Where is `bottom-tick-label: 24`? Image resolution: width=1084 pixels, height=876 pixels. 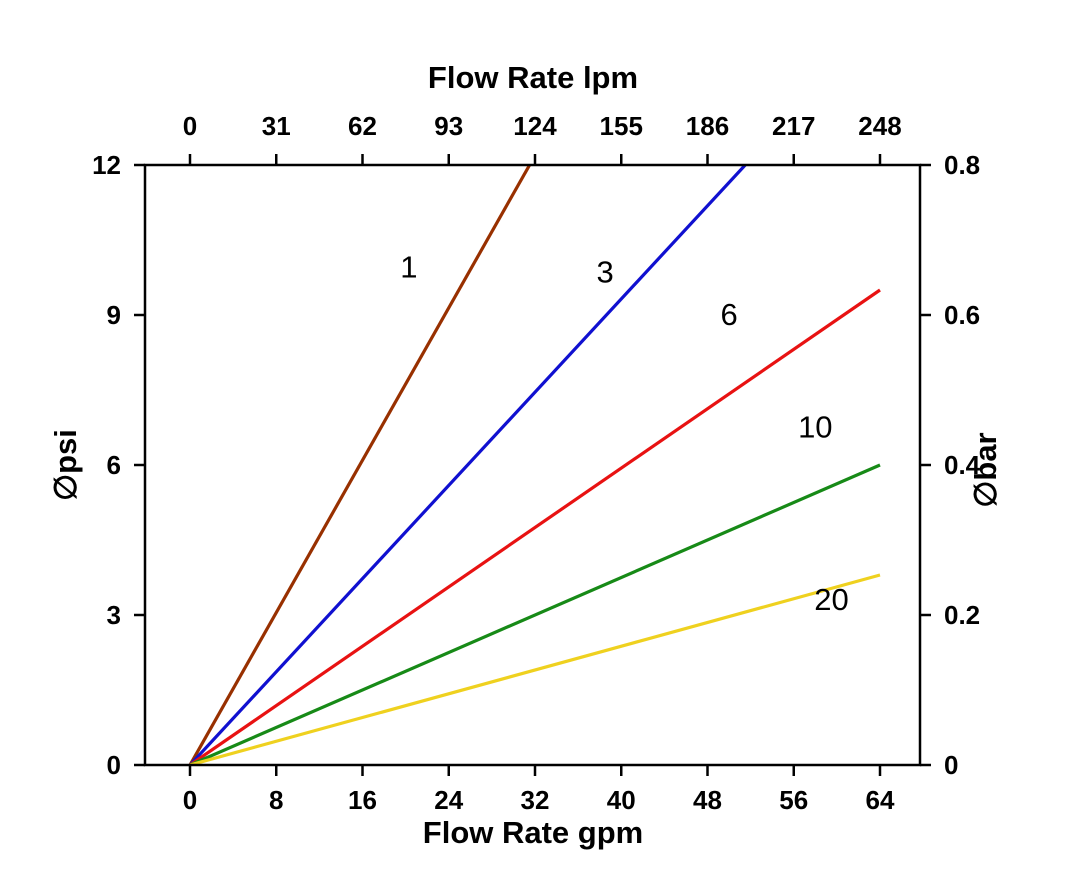
bottom-tick-label: 24 is located at coordinates (448, 800).